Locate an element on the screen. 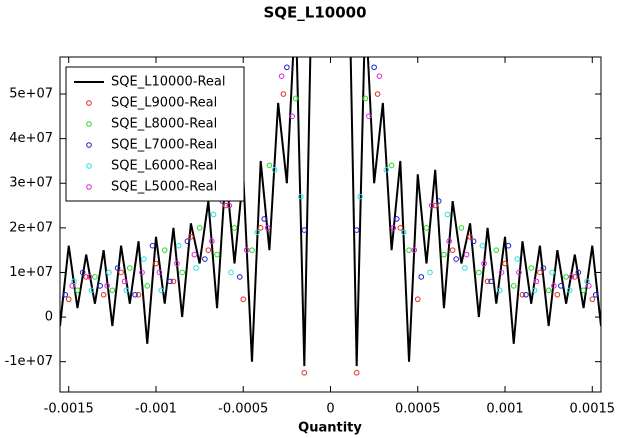 This screenshot has width=631, height=438. x-axis-label: Quantity is located at coordinates (330, 428).